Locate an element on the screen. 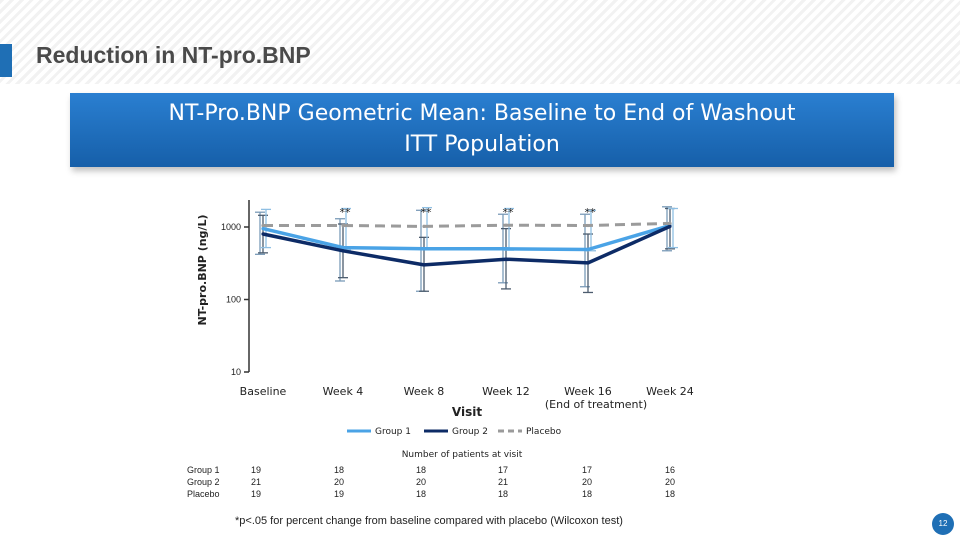 This screenshot has width=960, height=540. legend-label: Placebo is located at coordinates (544, 432).